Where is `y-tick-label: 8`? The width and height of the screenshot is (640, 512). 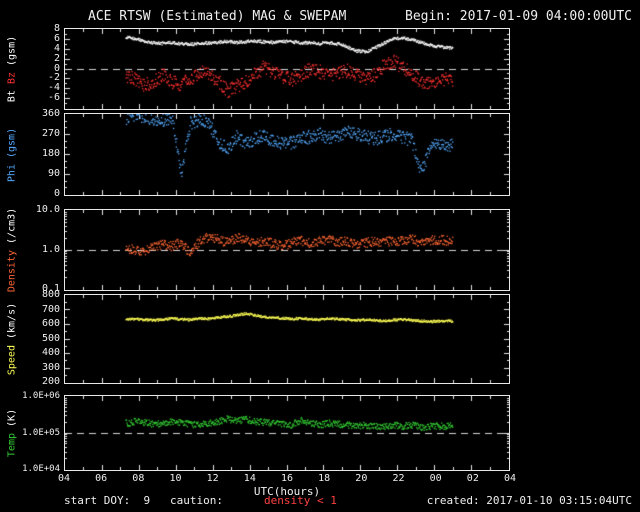 y-tick-label: 8 is located at coordinates (56, 28).